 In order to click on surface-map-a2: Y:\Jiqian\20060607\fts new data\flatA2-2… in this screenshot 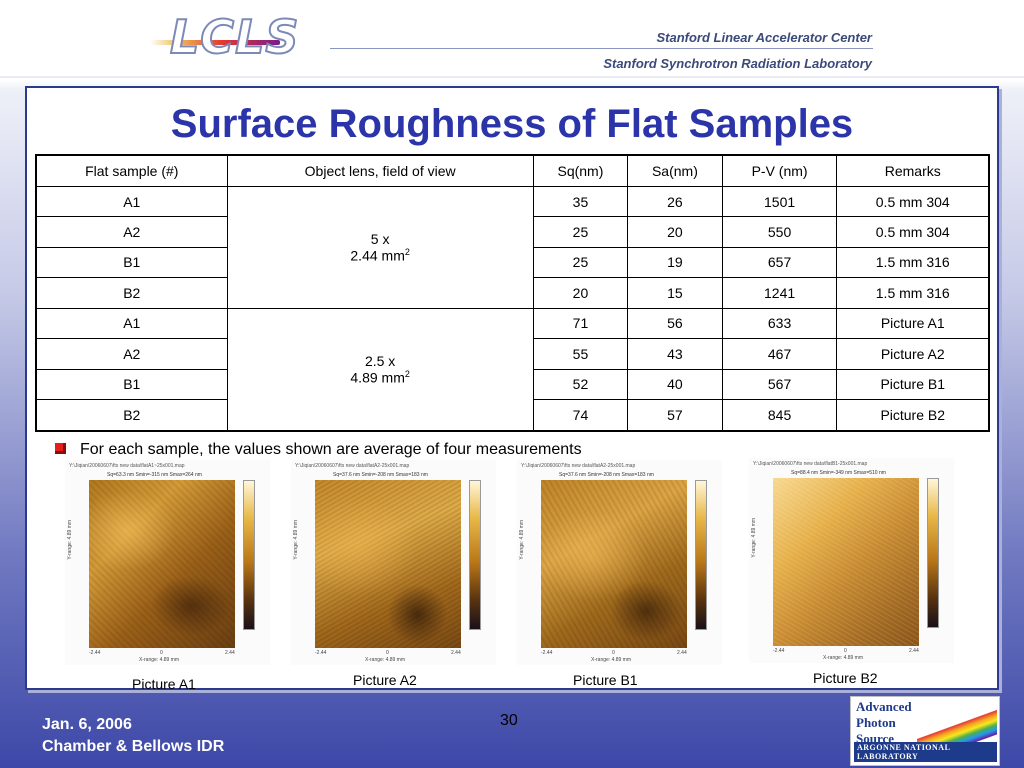, I will do `click(393, 562)`.